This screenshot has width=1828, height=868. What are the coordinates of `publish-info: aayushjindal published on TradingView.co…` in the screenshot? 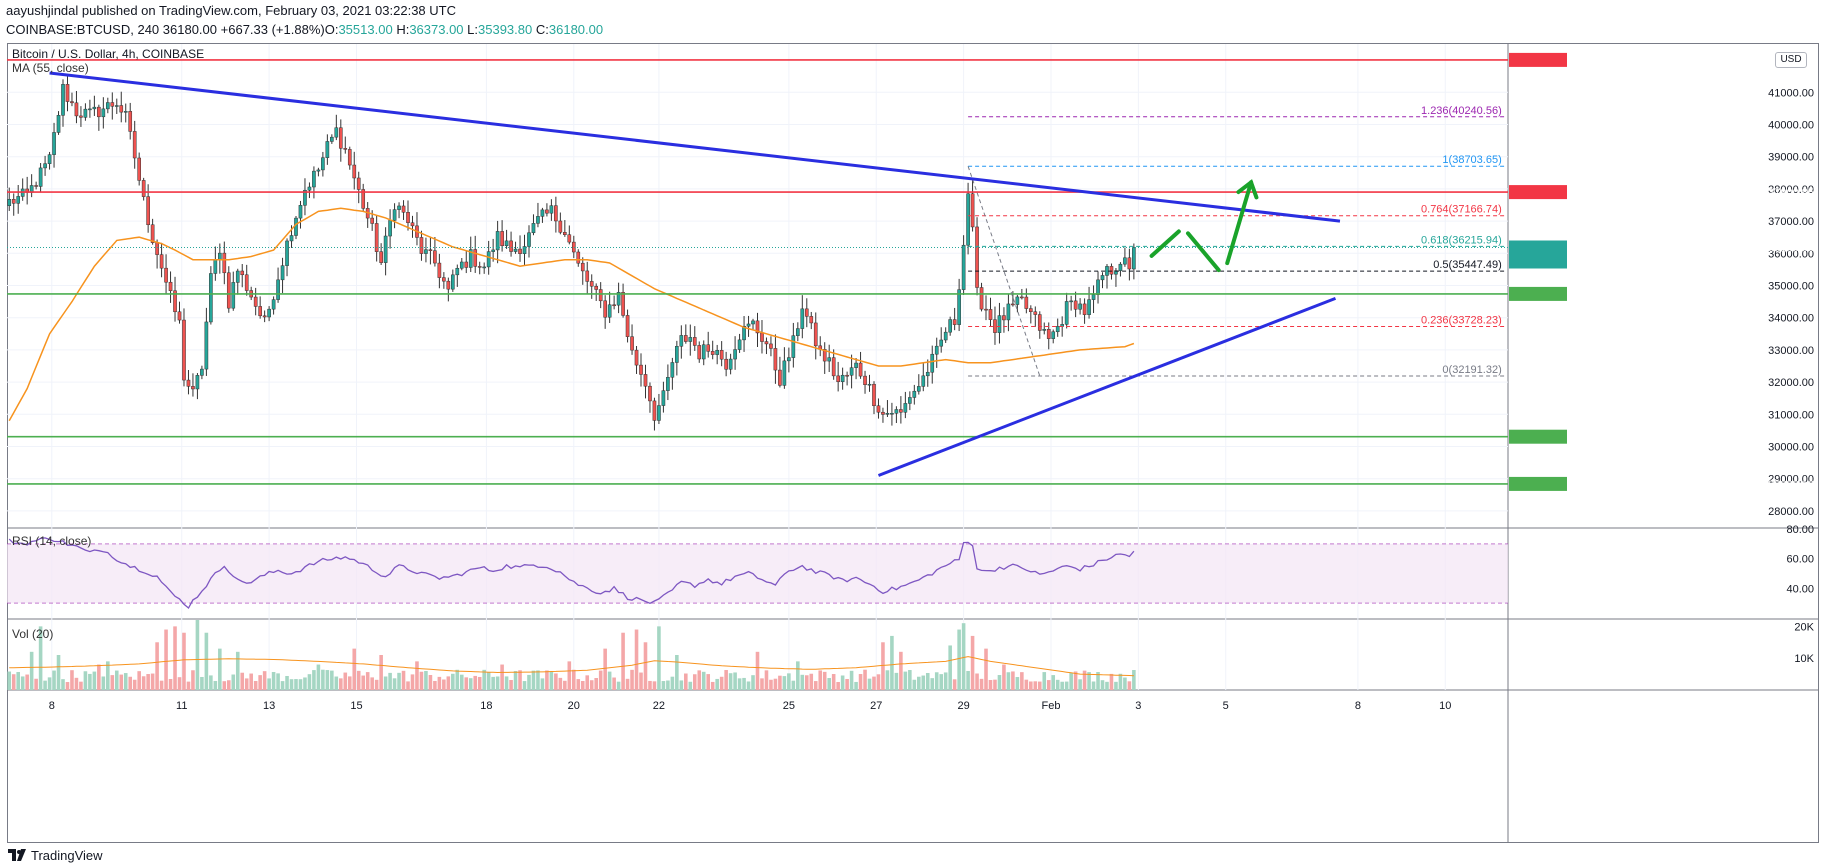 It's located at (231, 10).